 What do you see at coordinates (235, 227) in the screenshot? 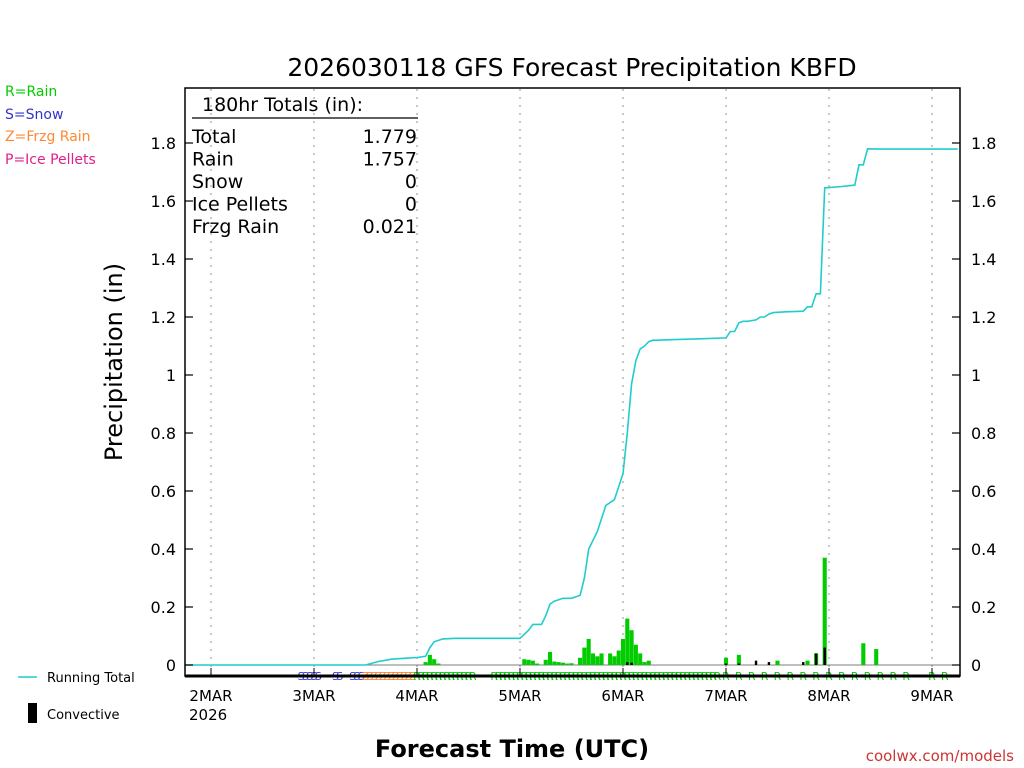
I see `totals-row-label: Frzg Rain` at bounding box center [235, 227].